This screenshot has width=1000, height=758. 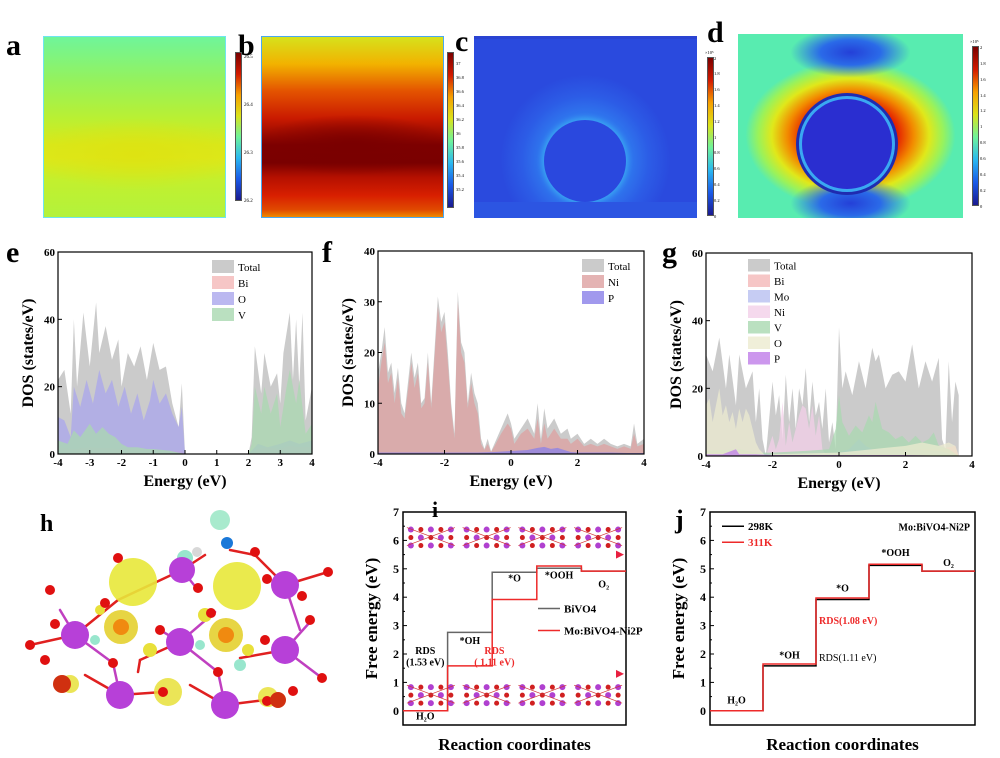 What do you see at coordinates (620, 554) in the screenshot?
I see `arrowhead-icon` at bounding box center [620, 554].